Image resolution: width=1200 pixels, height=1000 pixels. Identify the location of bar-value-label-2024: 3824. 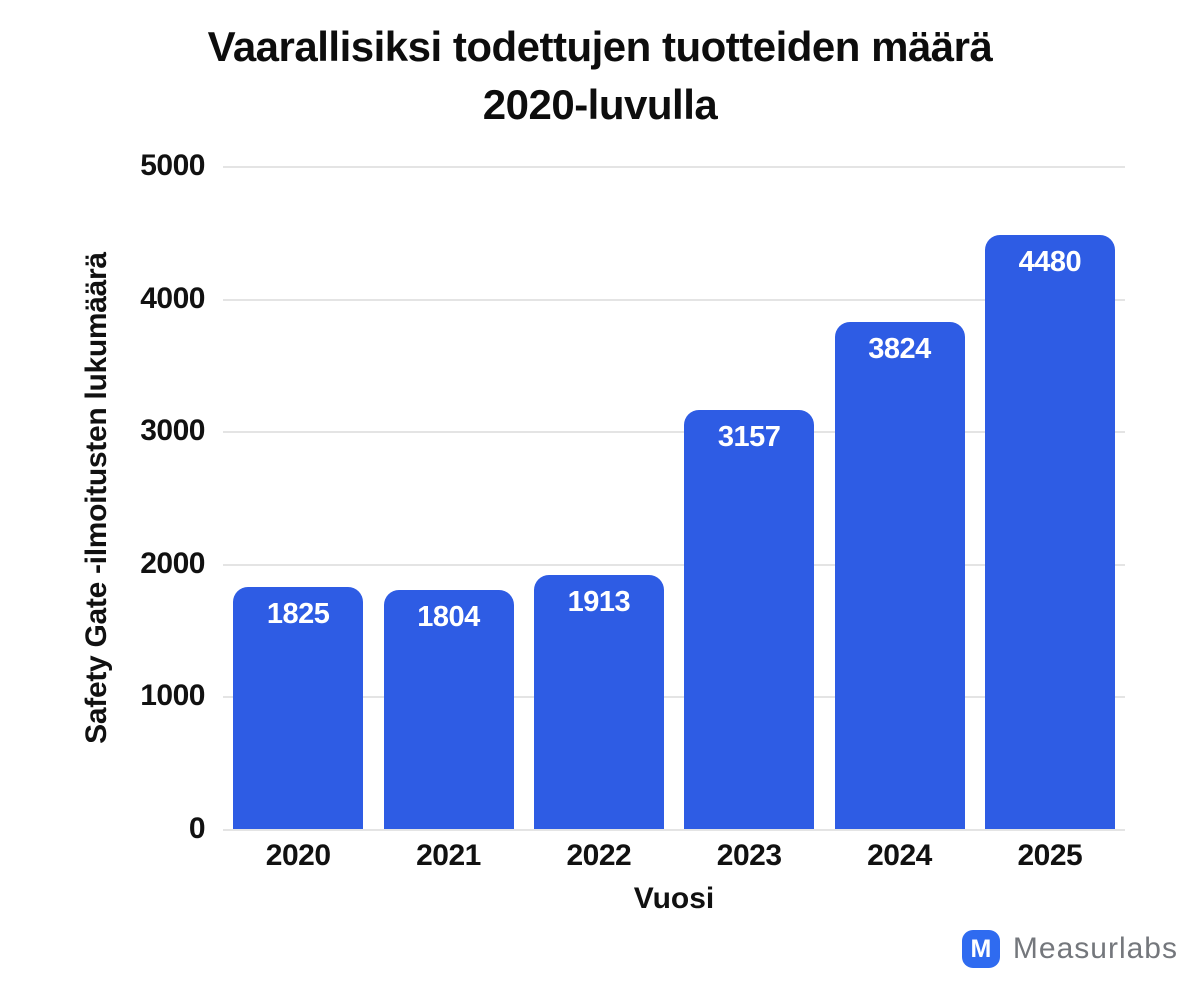
(899, 348).